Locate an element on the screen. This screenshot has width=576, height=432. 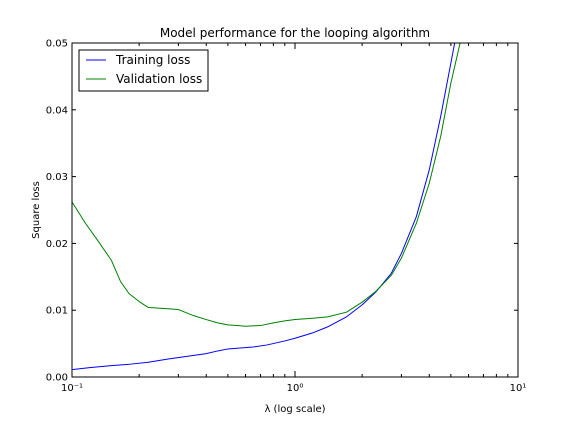
legend-label-training: Training loss is located at coordinates (152, 60).